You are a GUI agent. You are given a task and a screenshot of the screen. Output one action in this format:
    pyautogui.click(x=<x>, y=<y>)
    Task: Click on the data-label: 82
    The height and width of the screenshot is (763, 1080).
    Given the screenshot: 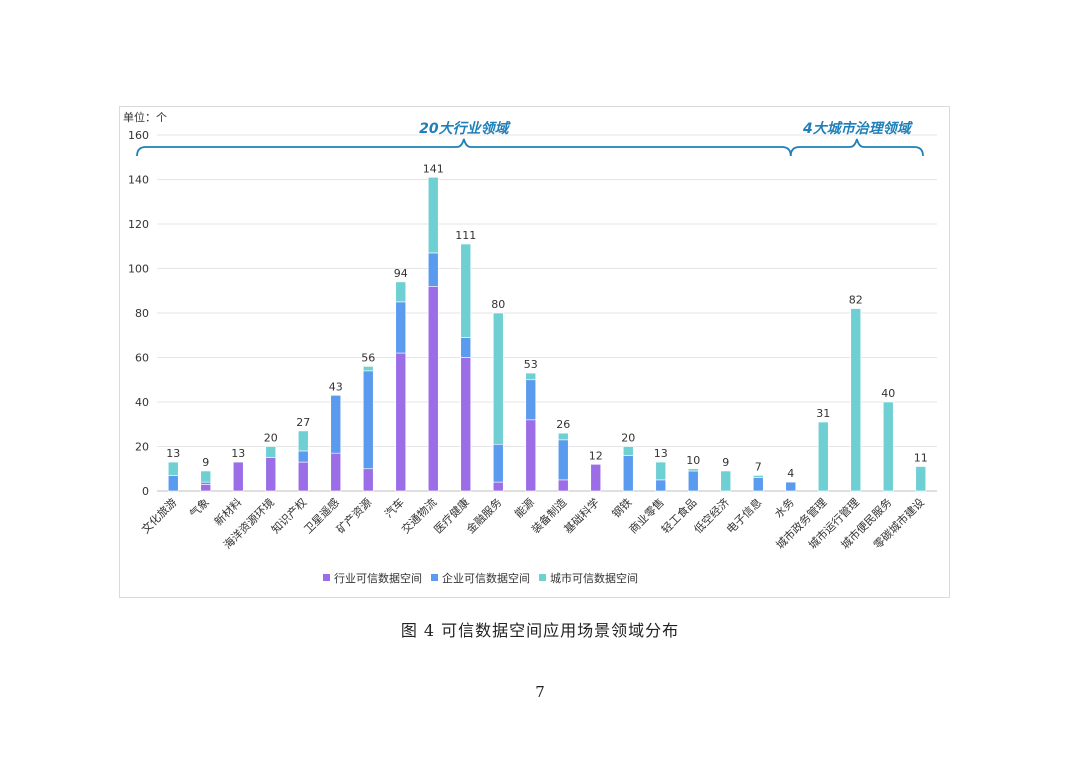 What is the action you would take?
    pyautogui.click(x=856, y=300)
    